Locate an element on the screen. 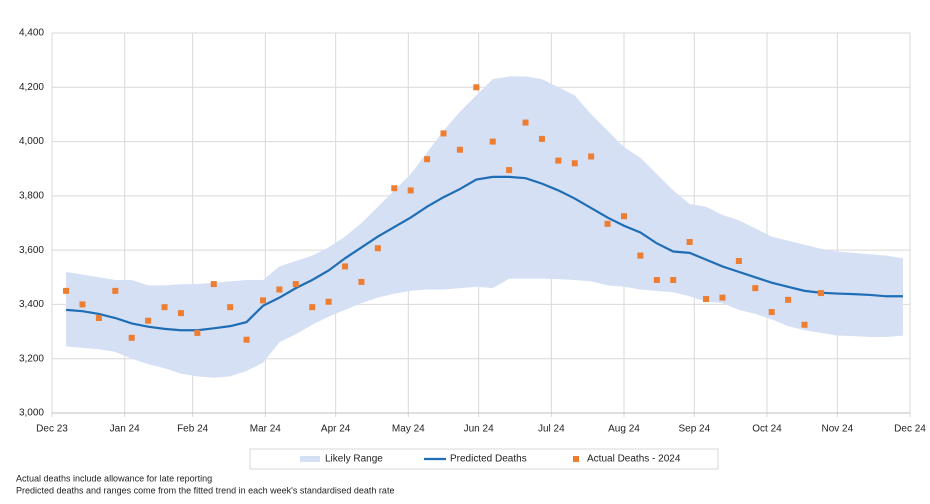  x-tick-label: Nov 24 is located at coordinates (837, 429).